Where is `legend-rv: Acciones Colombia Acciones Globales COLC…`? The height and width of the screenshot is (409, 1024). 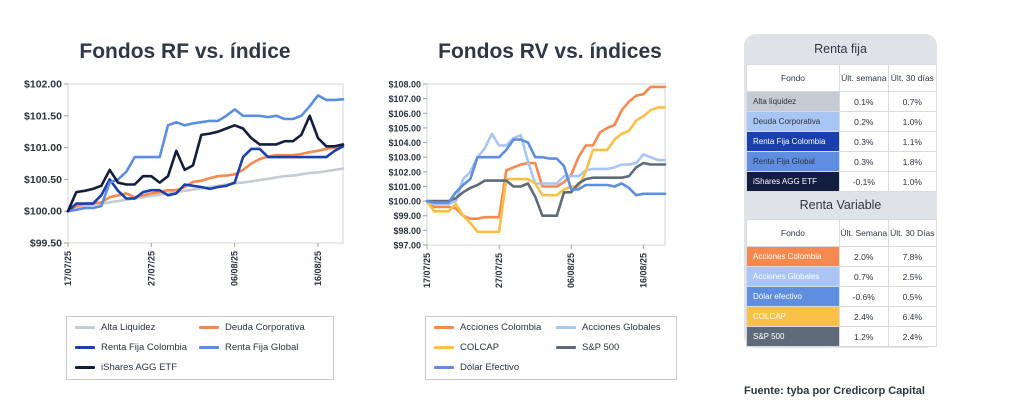 legend-rv: Acciones Colombia Acciones Globales COLC… is located at coordinates (551, 348).